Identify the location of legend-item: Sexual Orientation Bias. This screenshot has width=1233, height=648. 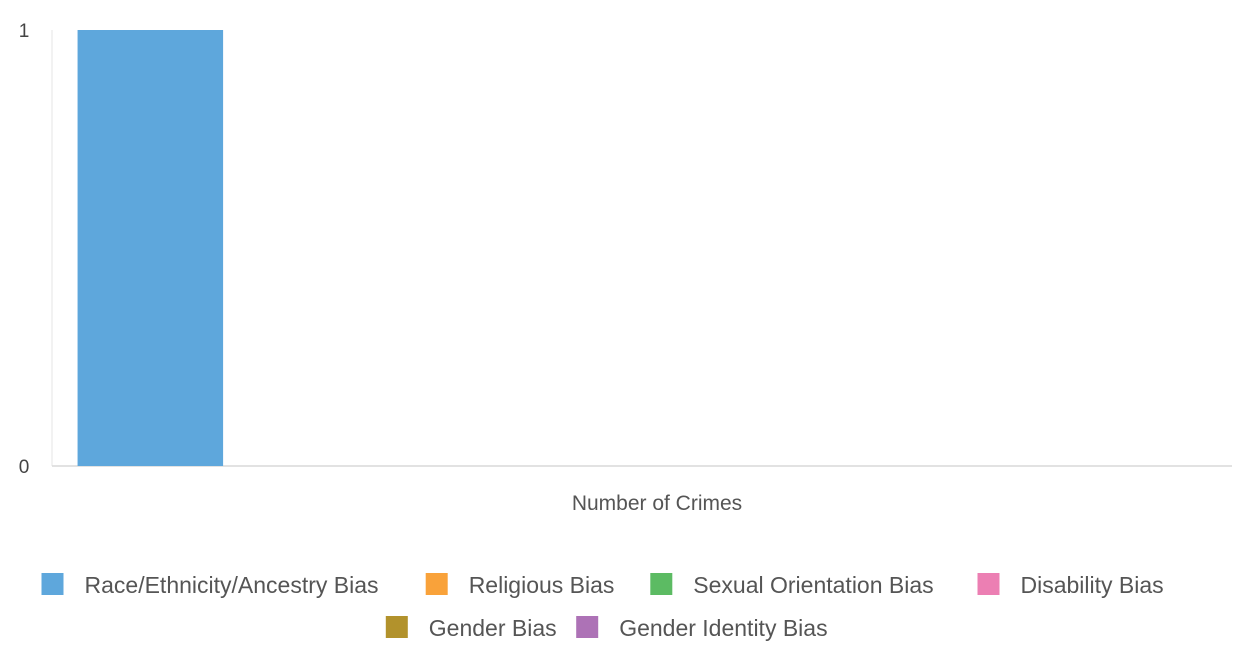
(792, 585).